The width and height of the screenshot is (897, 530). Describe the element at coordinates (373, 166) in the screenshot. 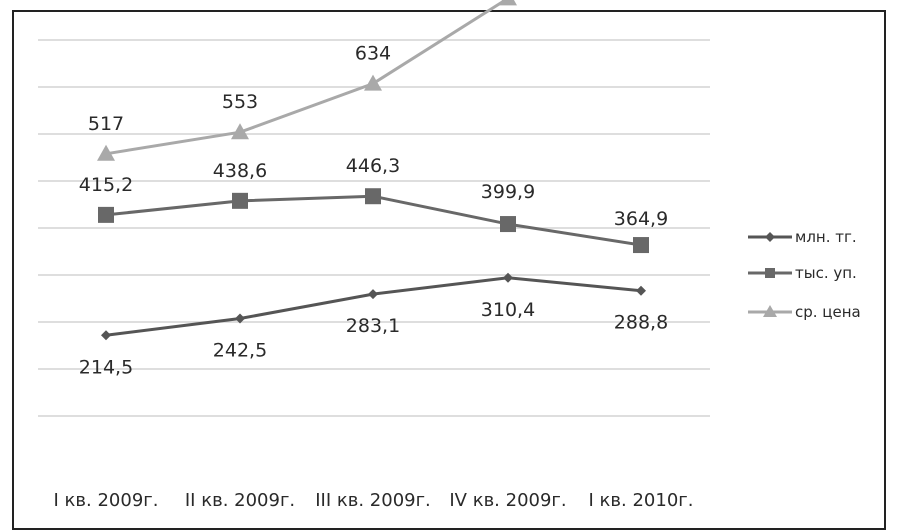

I see `data-label: 446,3` at that location.